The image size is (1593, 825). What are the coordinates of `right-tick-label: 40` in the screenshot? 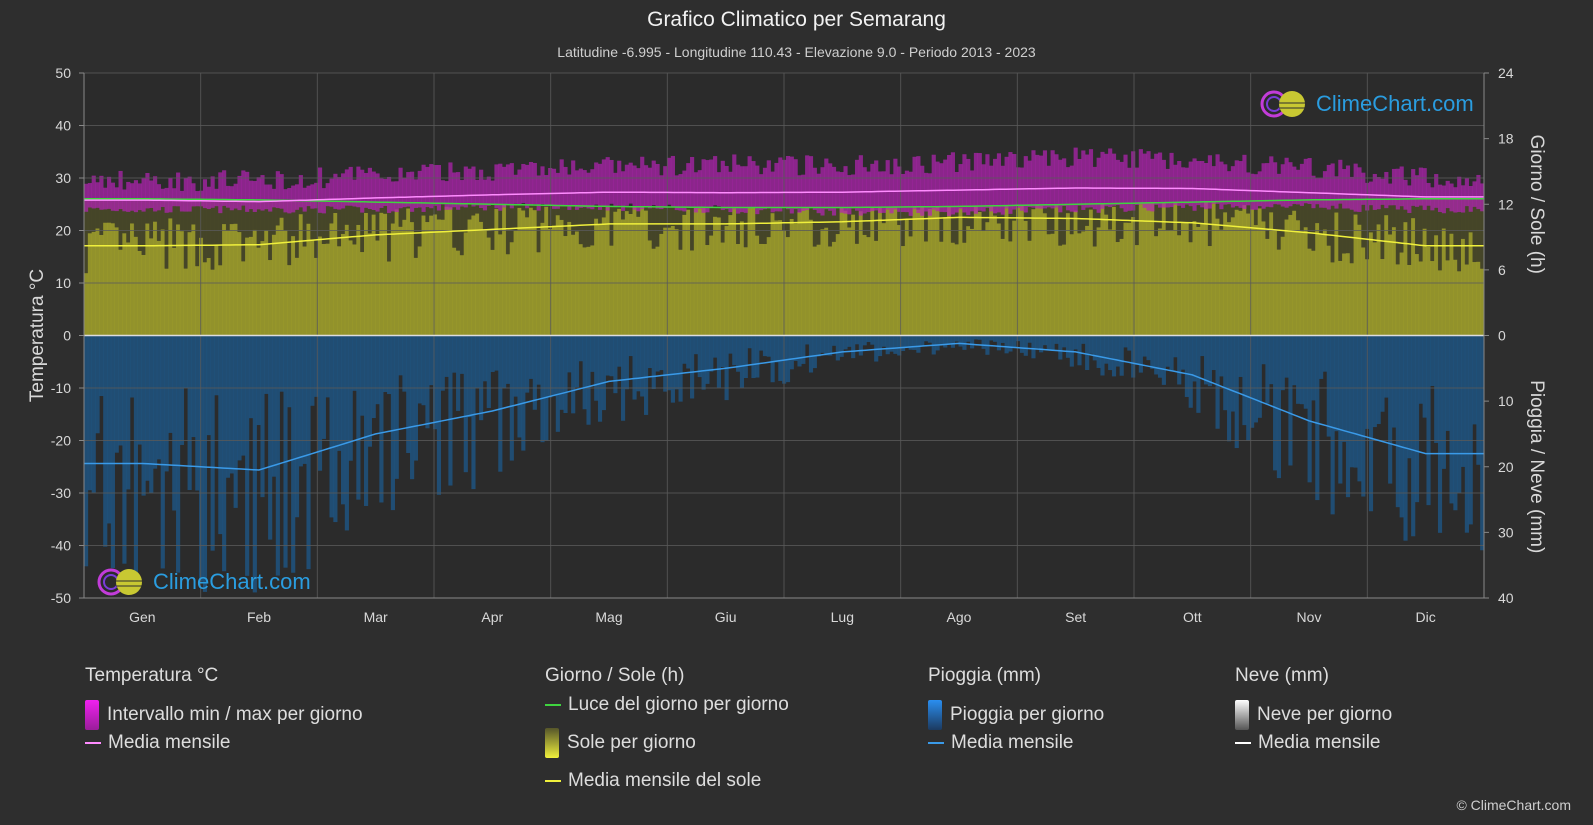 It's located at (1506, 598).